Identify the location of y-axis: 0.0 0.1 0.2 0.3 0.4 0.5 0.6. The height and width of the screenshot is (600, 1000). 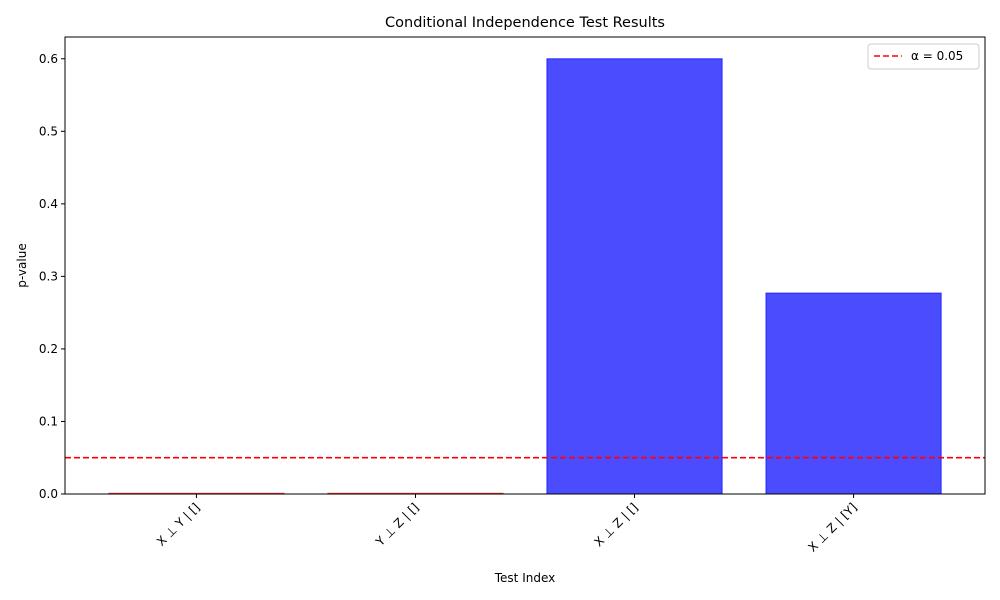
(52, 276).